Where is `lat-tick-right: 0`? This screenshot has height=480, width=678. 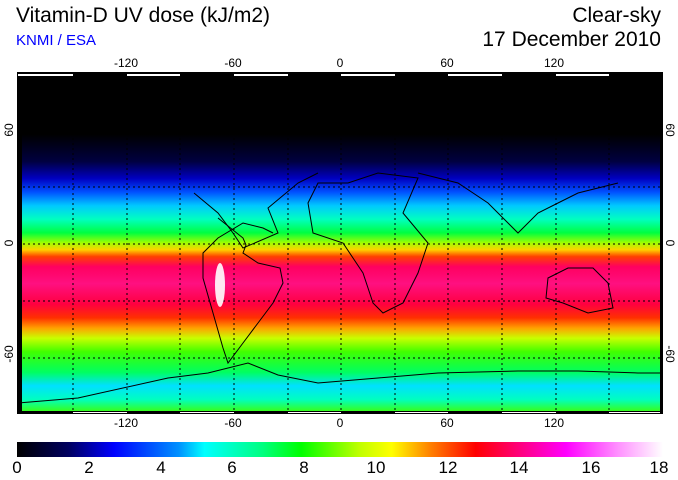
lat-tick-right: 0 is located at coordinates (670, 243).